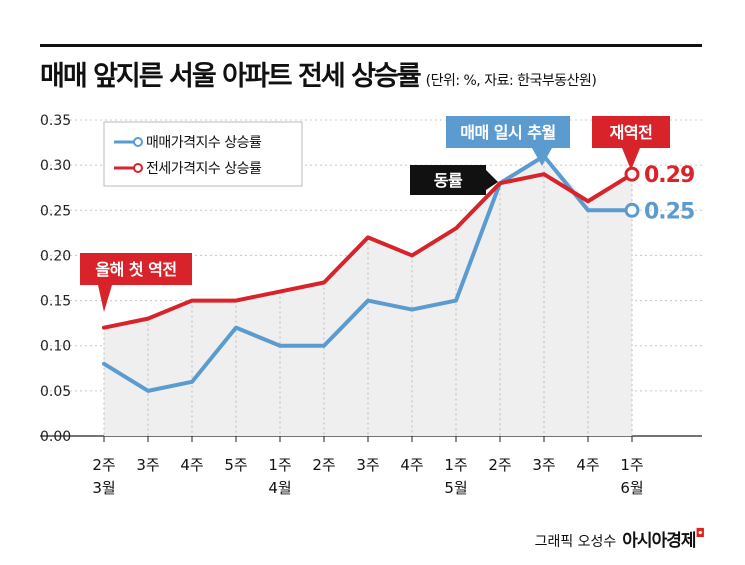 The image size is (745, 565). I want to click on graphic-credit: 그래픽 오성수, so click(575, 542).